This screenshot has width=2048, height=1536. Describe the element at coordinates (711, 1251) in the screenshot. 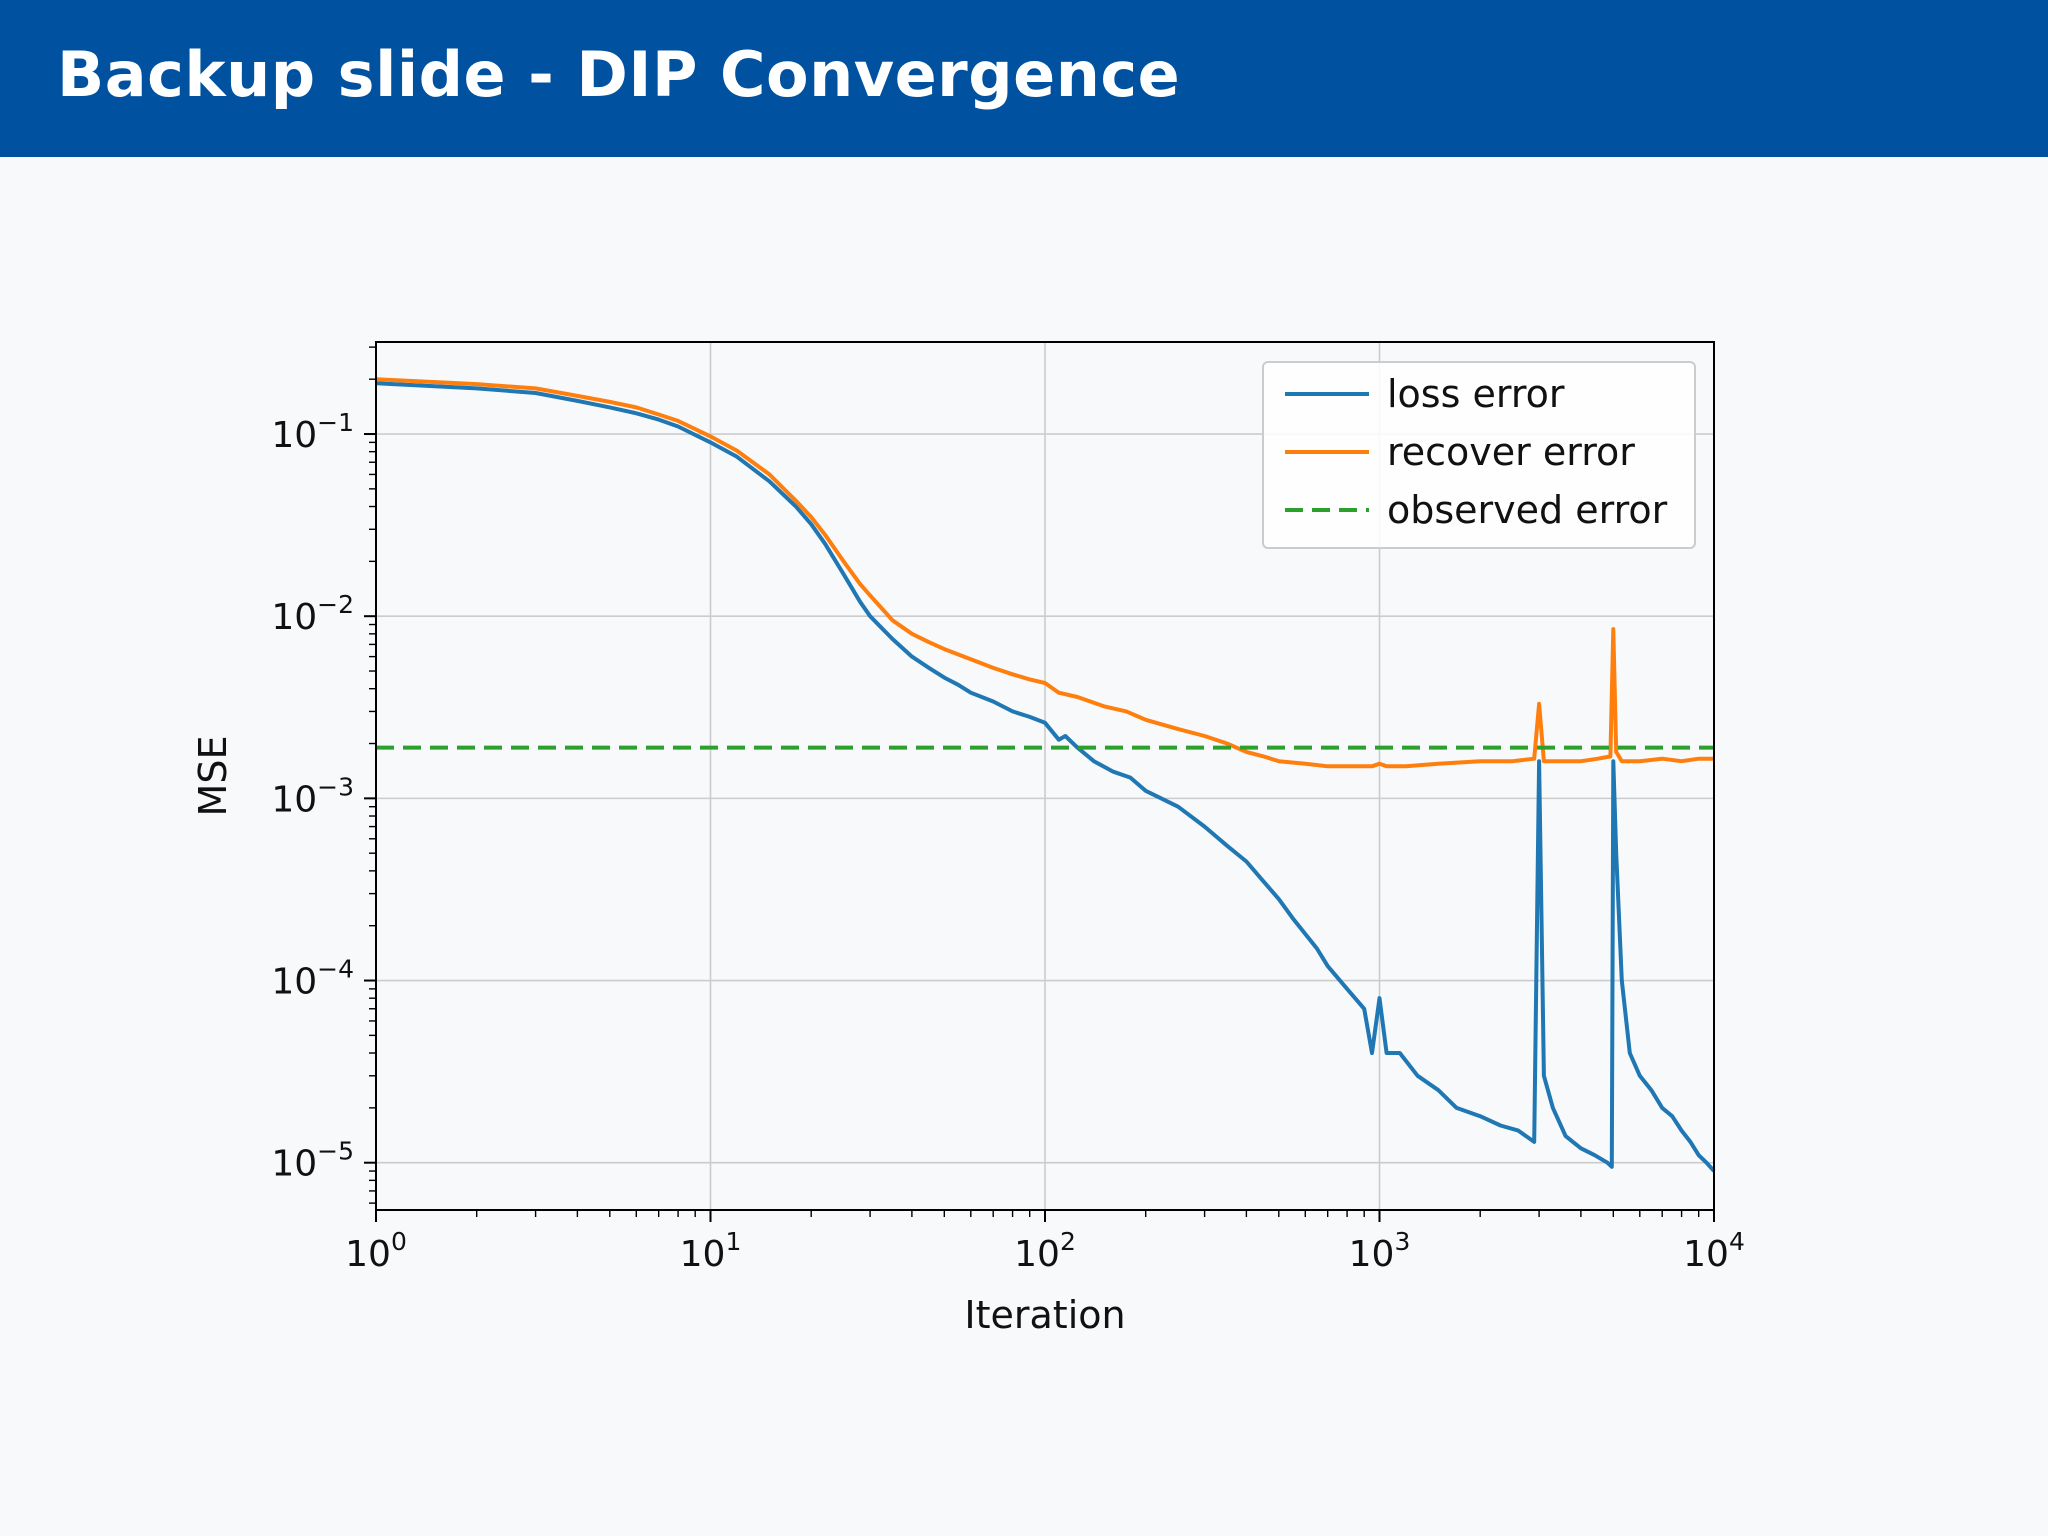

I see `x-tick-label: 10¹` at that location.